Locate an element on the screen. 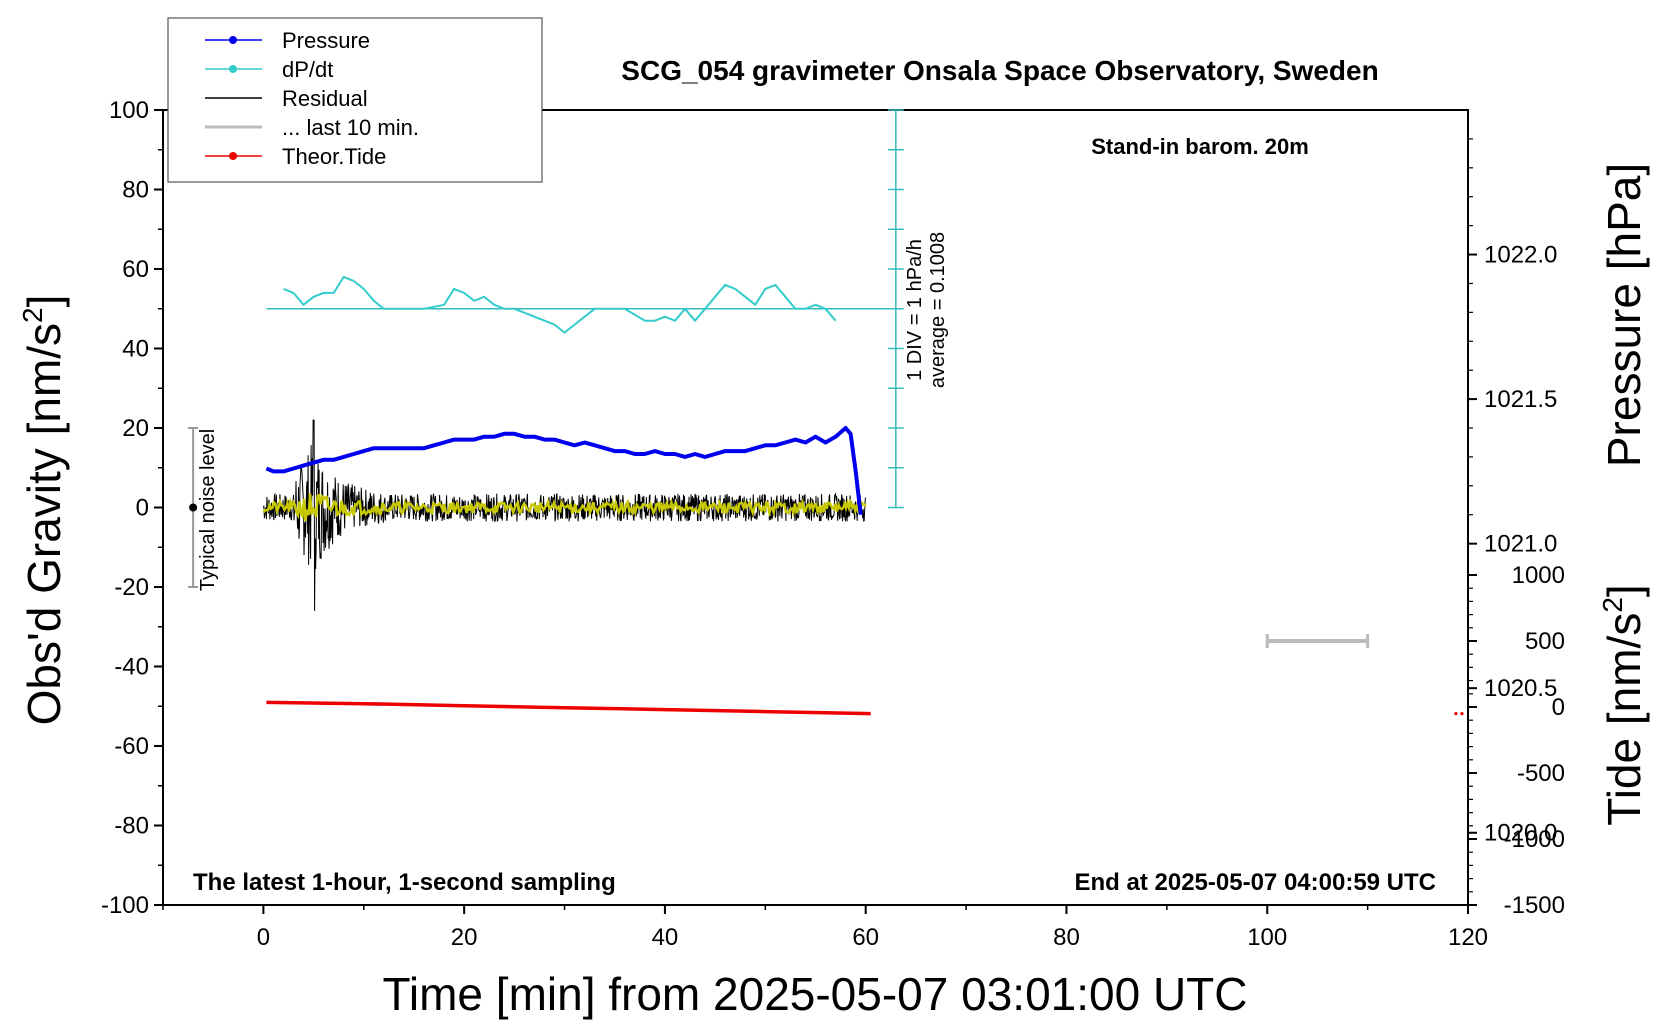 The width and height of the screenshot is (1660, 1020). dpdt-average-label: average = 0.1008 is located at coordinates (938, 310).